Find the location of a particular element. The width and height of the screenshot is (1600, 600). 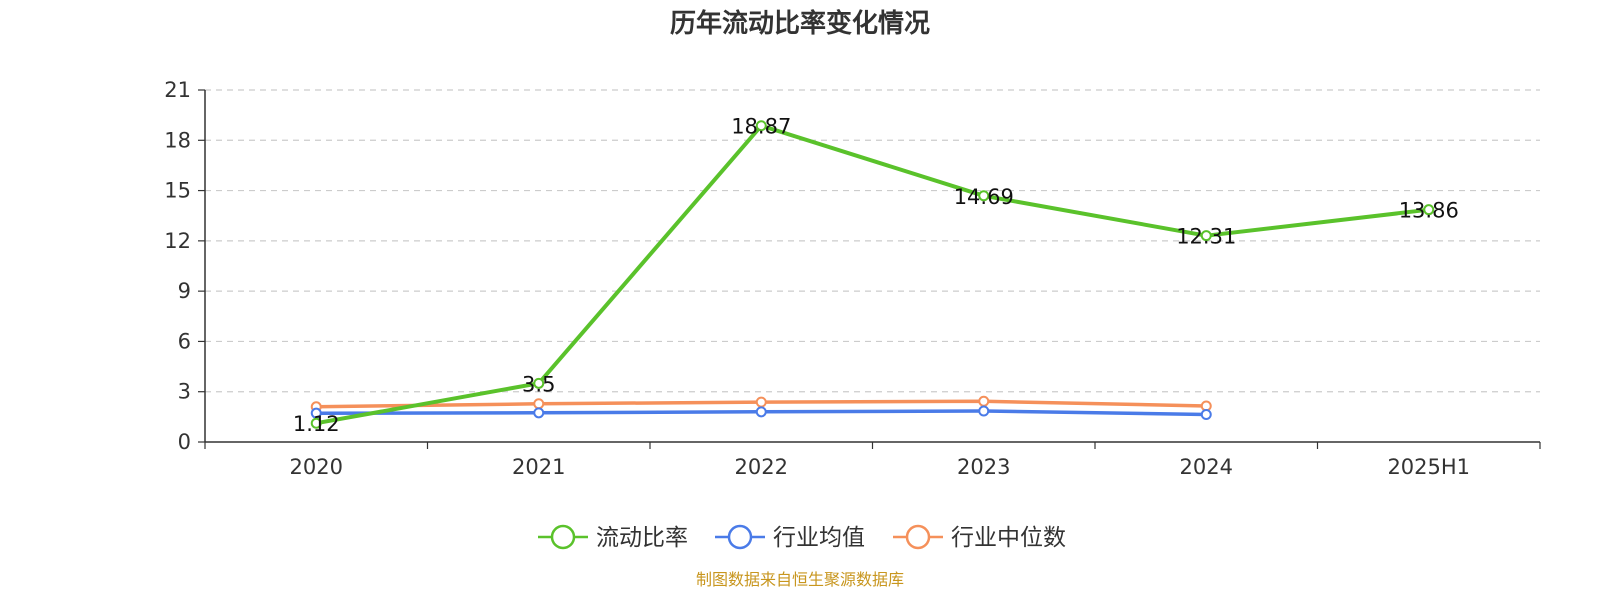

chart-title: 历年流动比率变化情况 is located at coordinates (800, 23).